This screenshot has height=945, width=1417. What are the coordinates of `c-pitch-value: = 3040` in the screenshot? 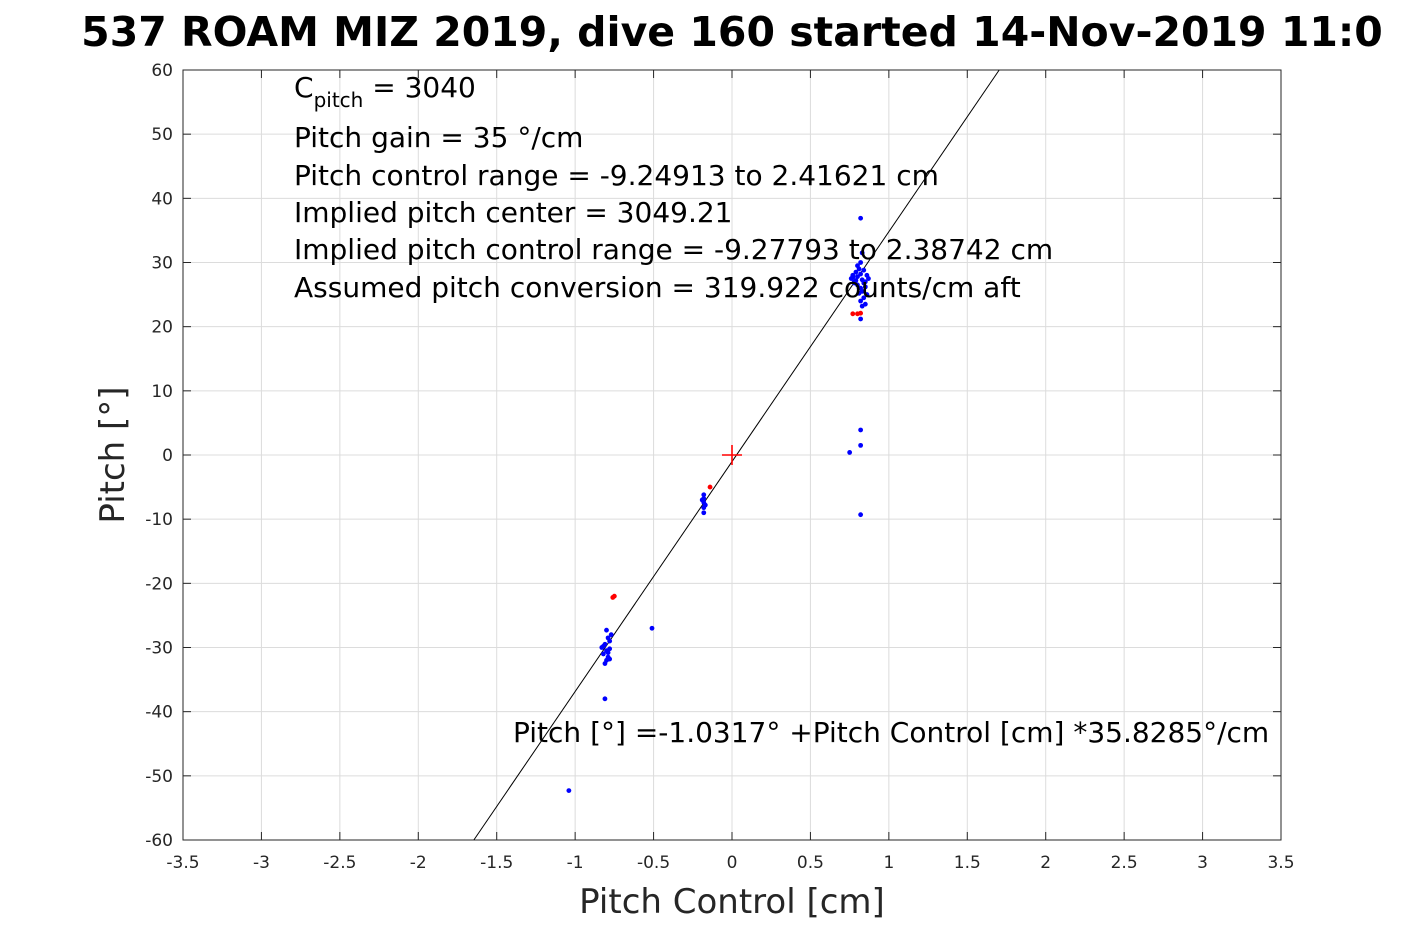 It's located at (419, 87).